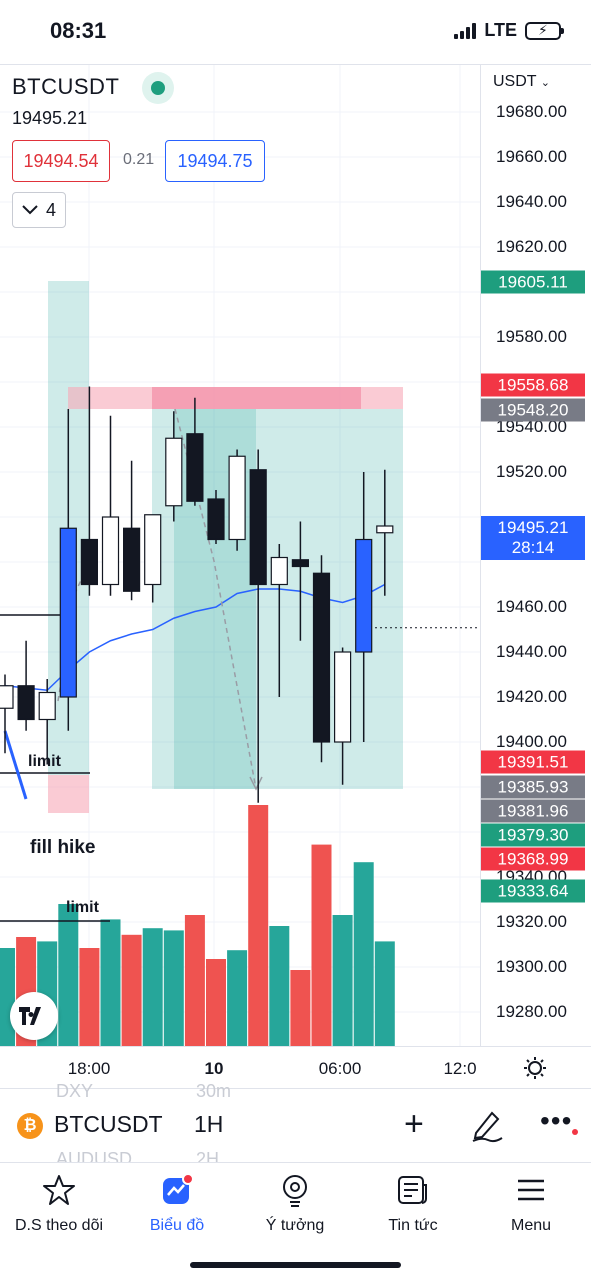  I want to click on price-tick: 19420.00, so click(531, 696).